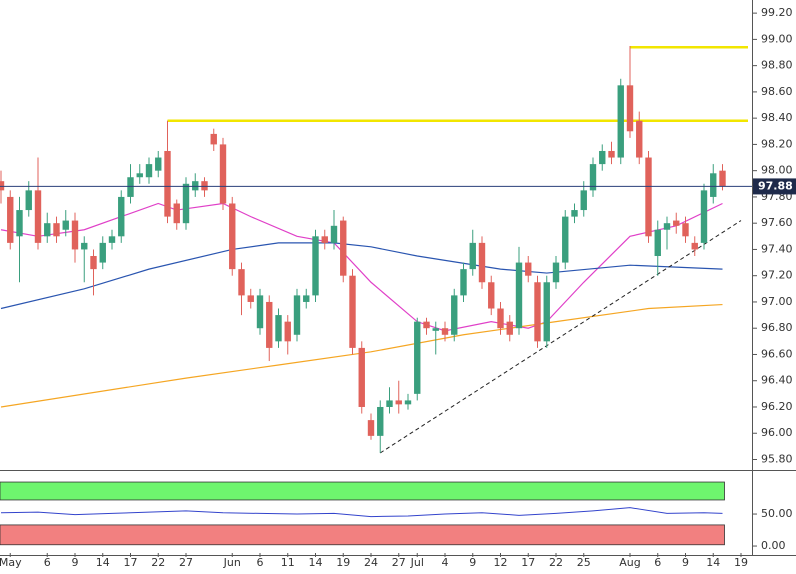 This screenshot has height=574, width=796. I want to click on y-tick-label: 97.40, so click(777, 248).